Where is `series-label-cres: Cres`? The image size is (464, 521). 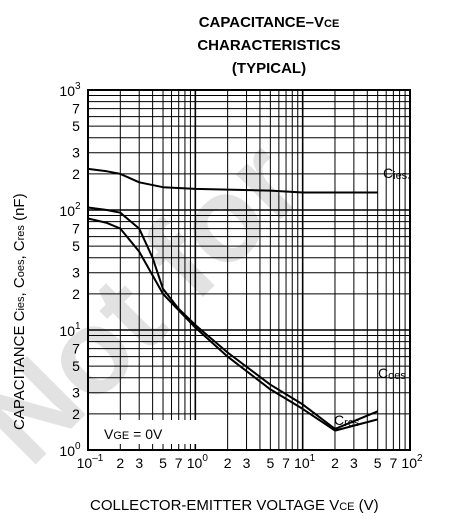
series-label-cres: Cres is located at coordinates (347, 420).